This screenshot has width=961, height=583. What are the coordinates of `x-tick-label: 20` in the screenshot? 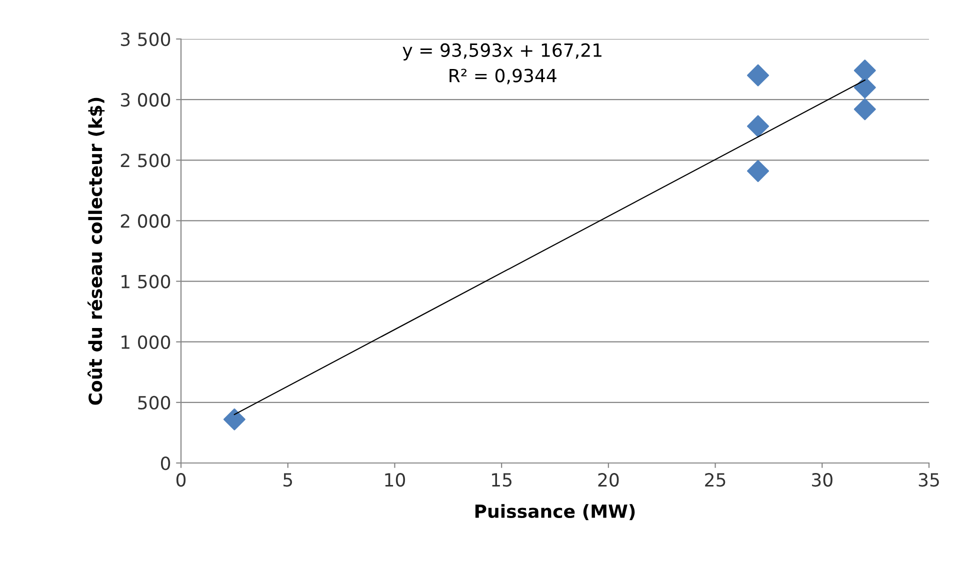 It's located at (608, 480).